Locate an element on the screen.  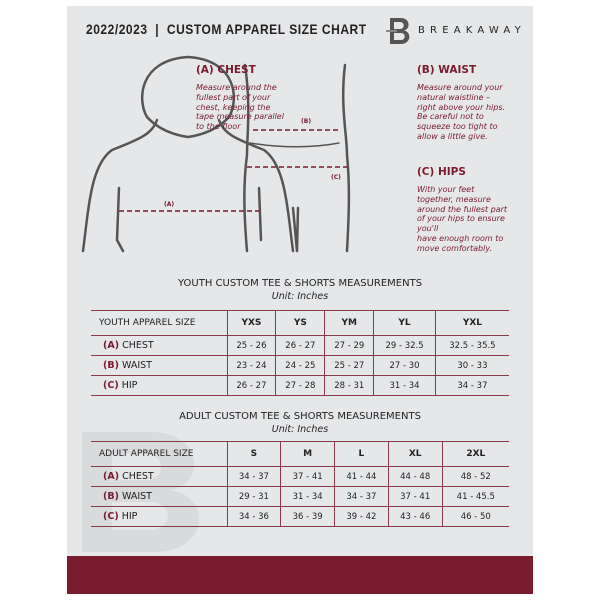
table-cell: 41 - 44 is located at coordinates (361, 476).